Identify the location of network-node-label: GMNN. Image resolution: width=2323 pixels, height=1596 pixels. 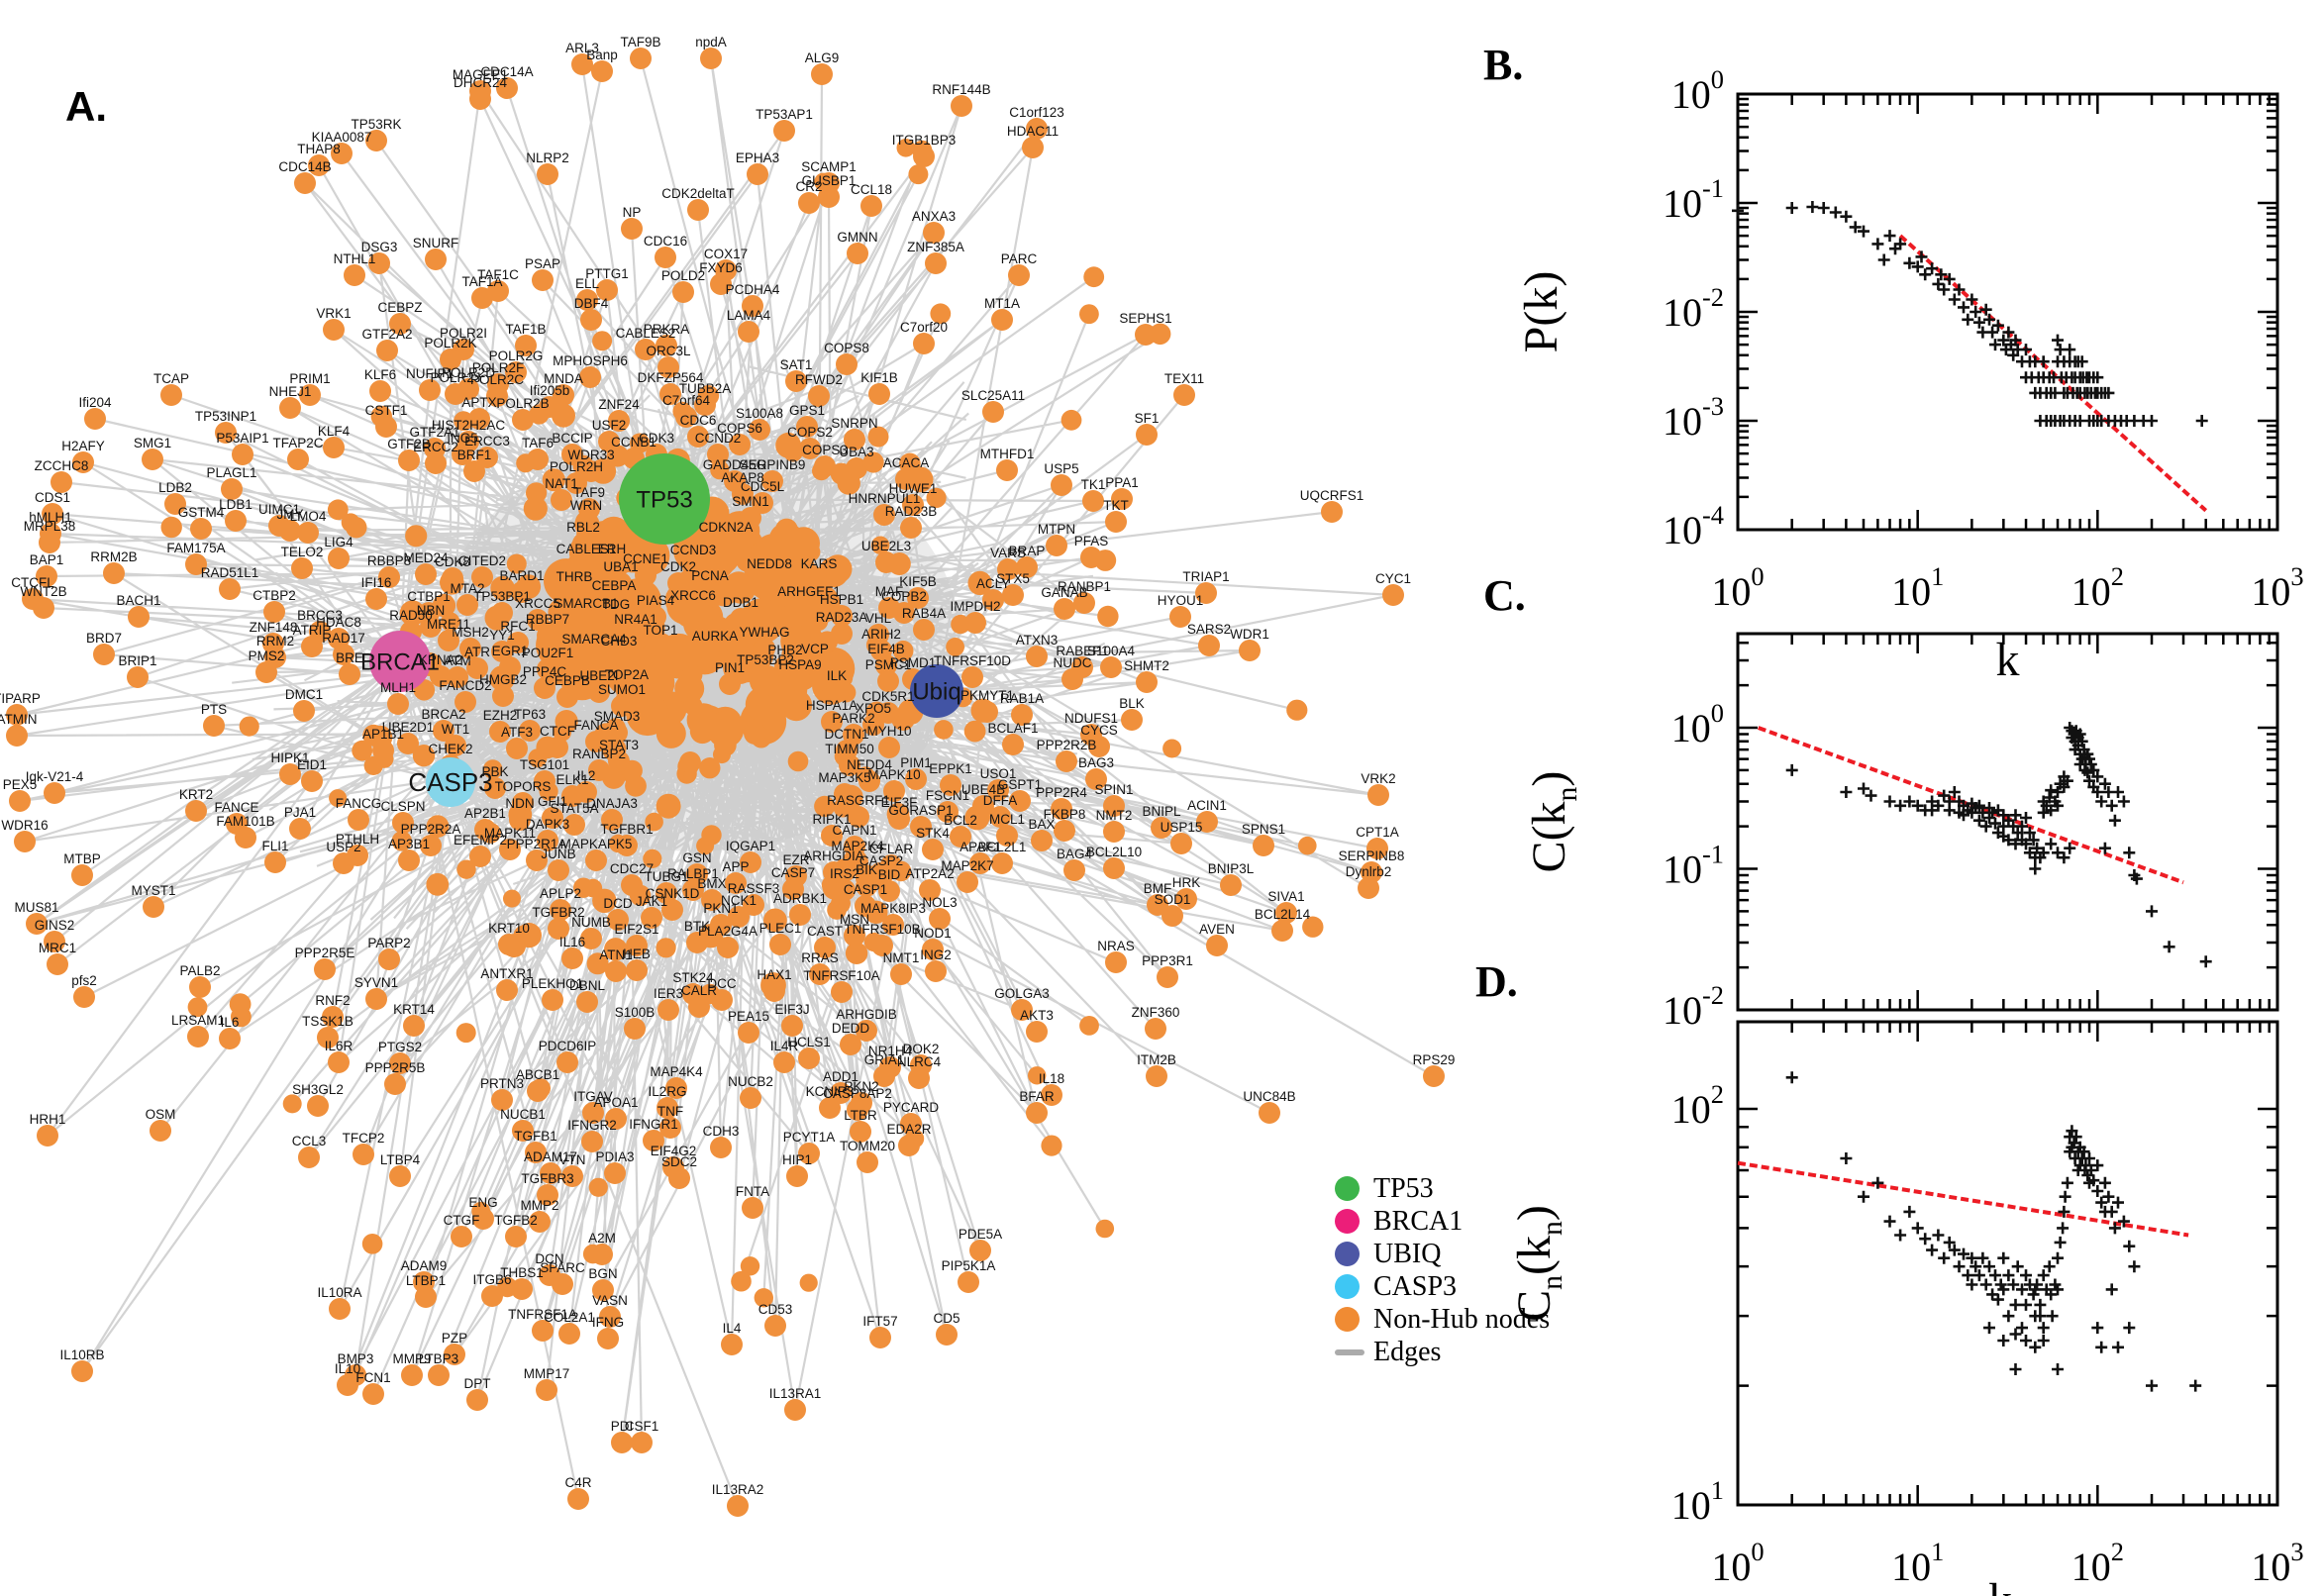
(857, 237).